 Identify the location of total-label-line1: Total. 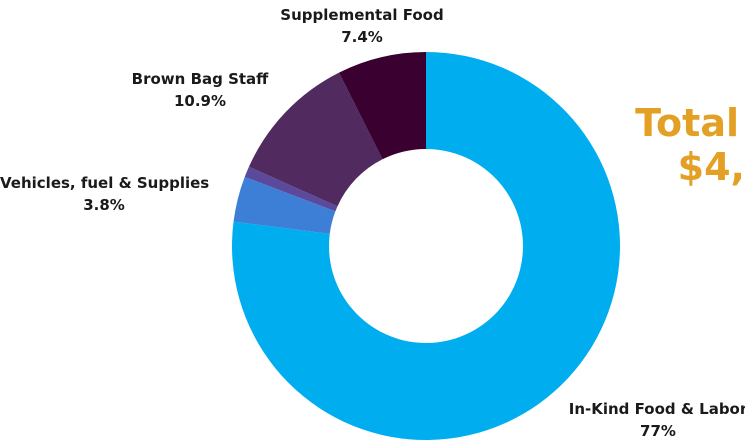
(687, 123).